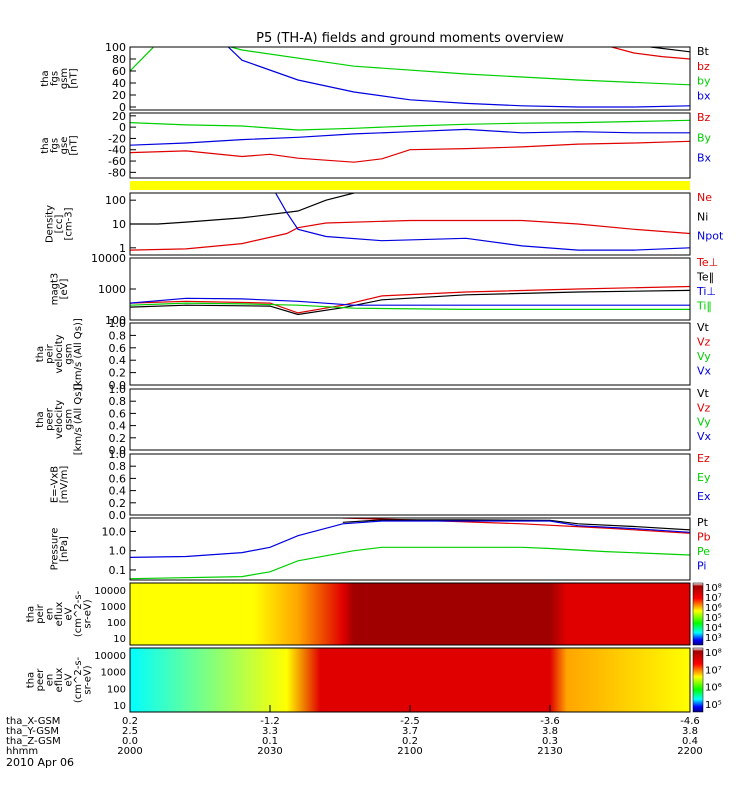 Image resolution: width=750 pixels, height=800 pixels. I want to click on y-tick-label: 1000, so click(112, 289).